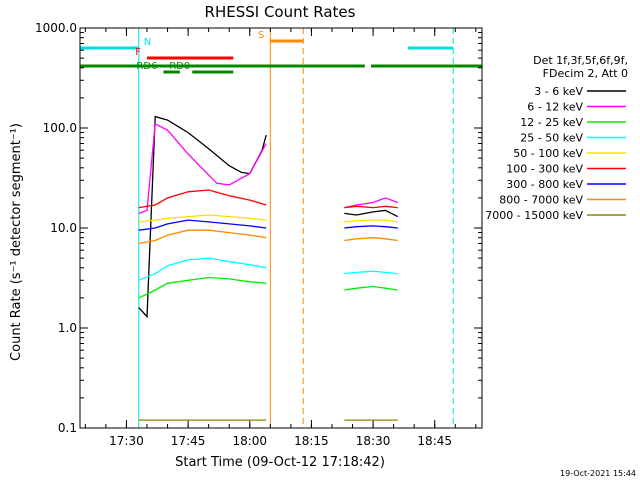 Image resolution: width=640 pixels, height=480 pixels. What do you see at coordinates (67, 428) in the screenshot?
I see `y-tick-label: 0.1` at bounding box center [67, 428].